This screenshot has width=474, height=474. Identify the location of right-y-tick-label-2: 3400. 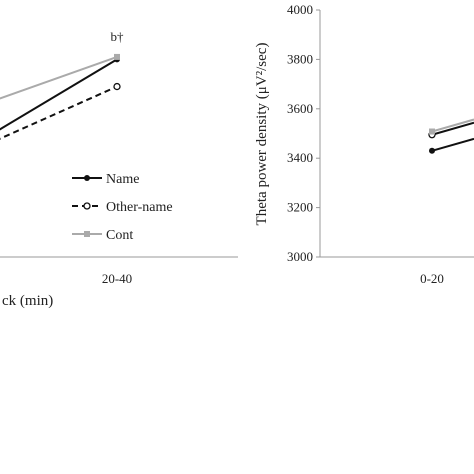
(300, 157).